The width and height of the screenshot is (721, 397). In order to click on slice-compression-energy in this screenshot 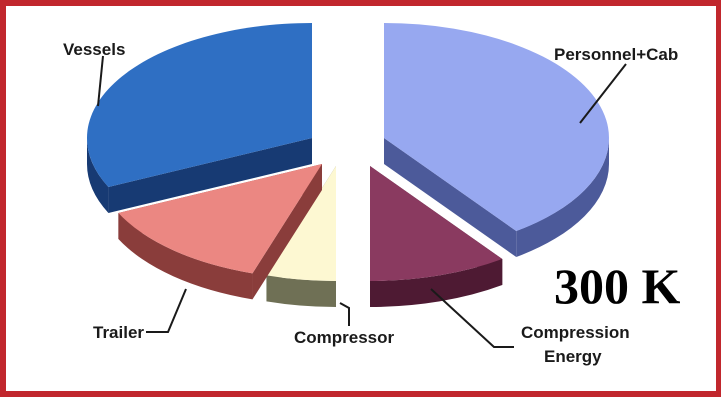, I will do `click(436, 236)`.